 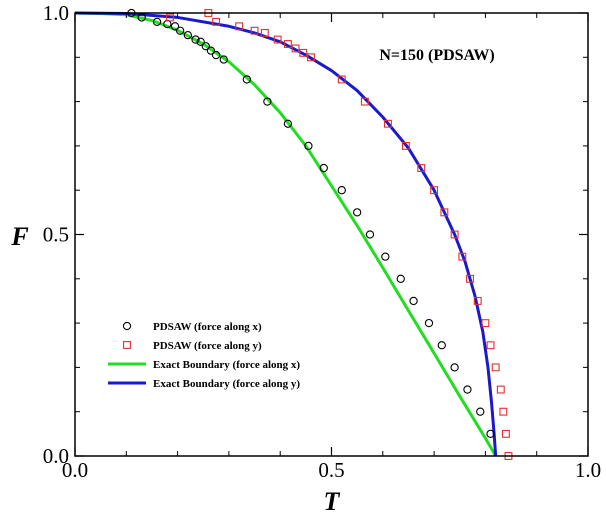 I want to click on annotation-label: N=150 (PDSAW), so click(x=436, y=55).